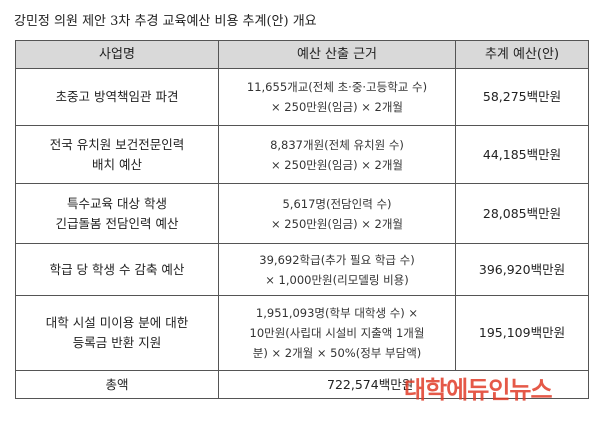  Describe the element at coordinates (522, 54) in the screenshot. I see `header-cell: 추계 예산(안)` at that location.